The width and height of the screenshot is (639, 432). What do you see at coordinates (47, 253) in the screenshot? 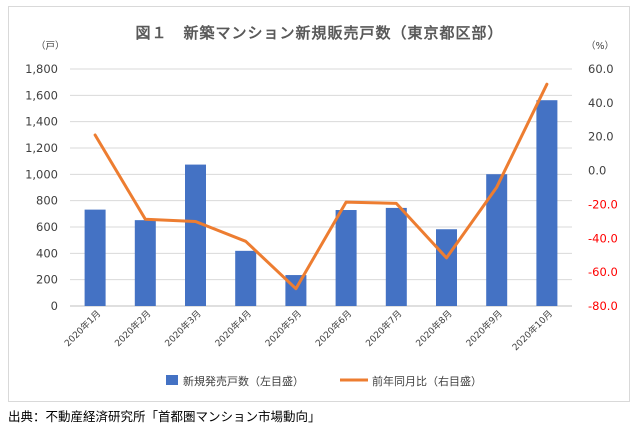
I see `left-tick-label: 400` at bounding box center [47, 253].